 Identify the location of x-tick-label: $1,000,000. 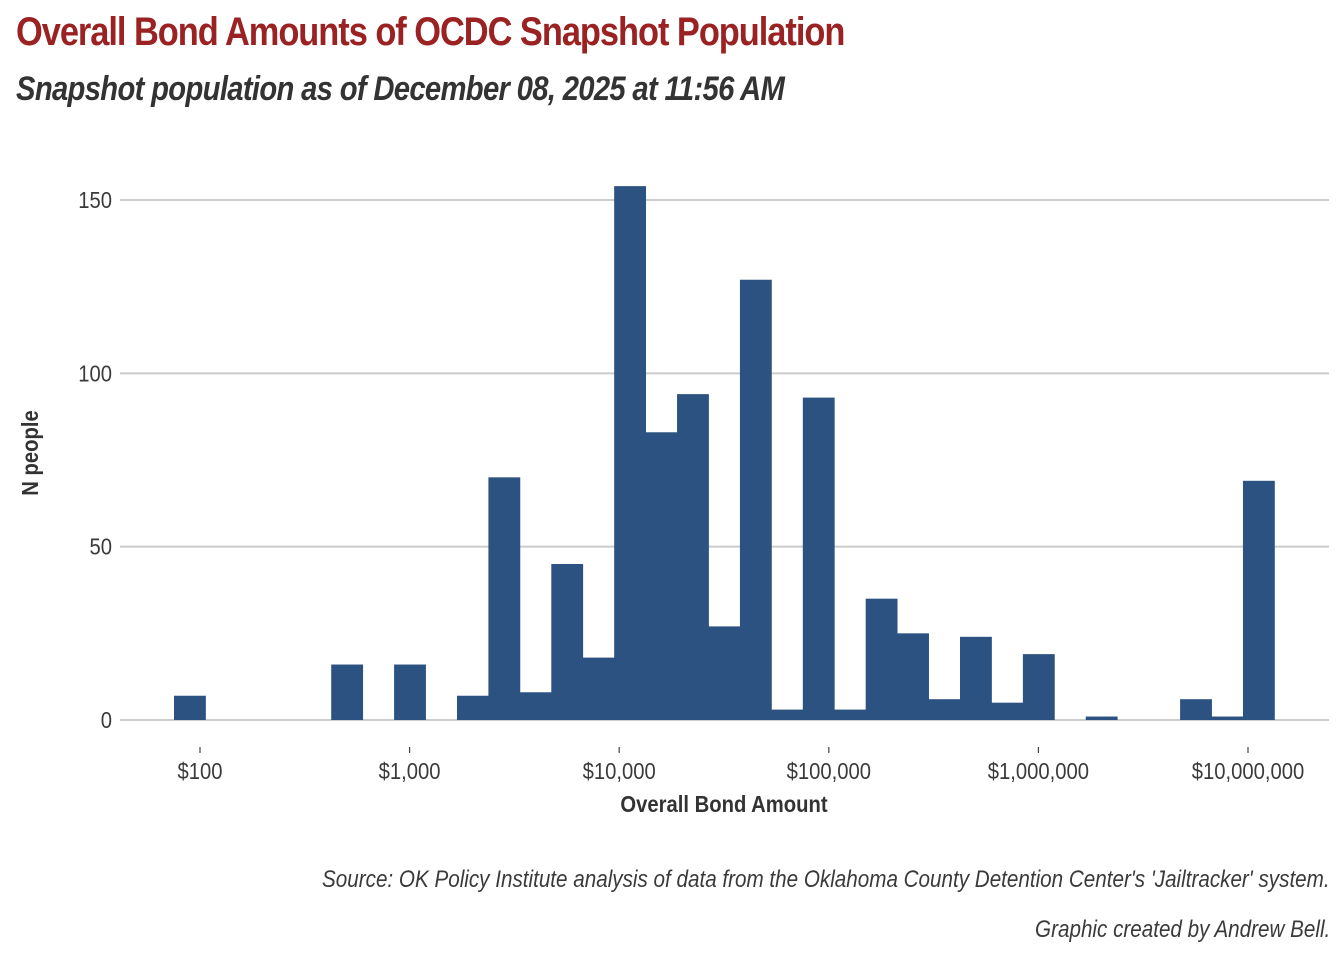
(1038, 771).